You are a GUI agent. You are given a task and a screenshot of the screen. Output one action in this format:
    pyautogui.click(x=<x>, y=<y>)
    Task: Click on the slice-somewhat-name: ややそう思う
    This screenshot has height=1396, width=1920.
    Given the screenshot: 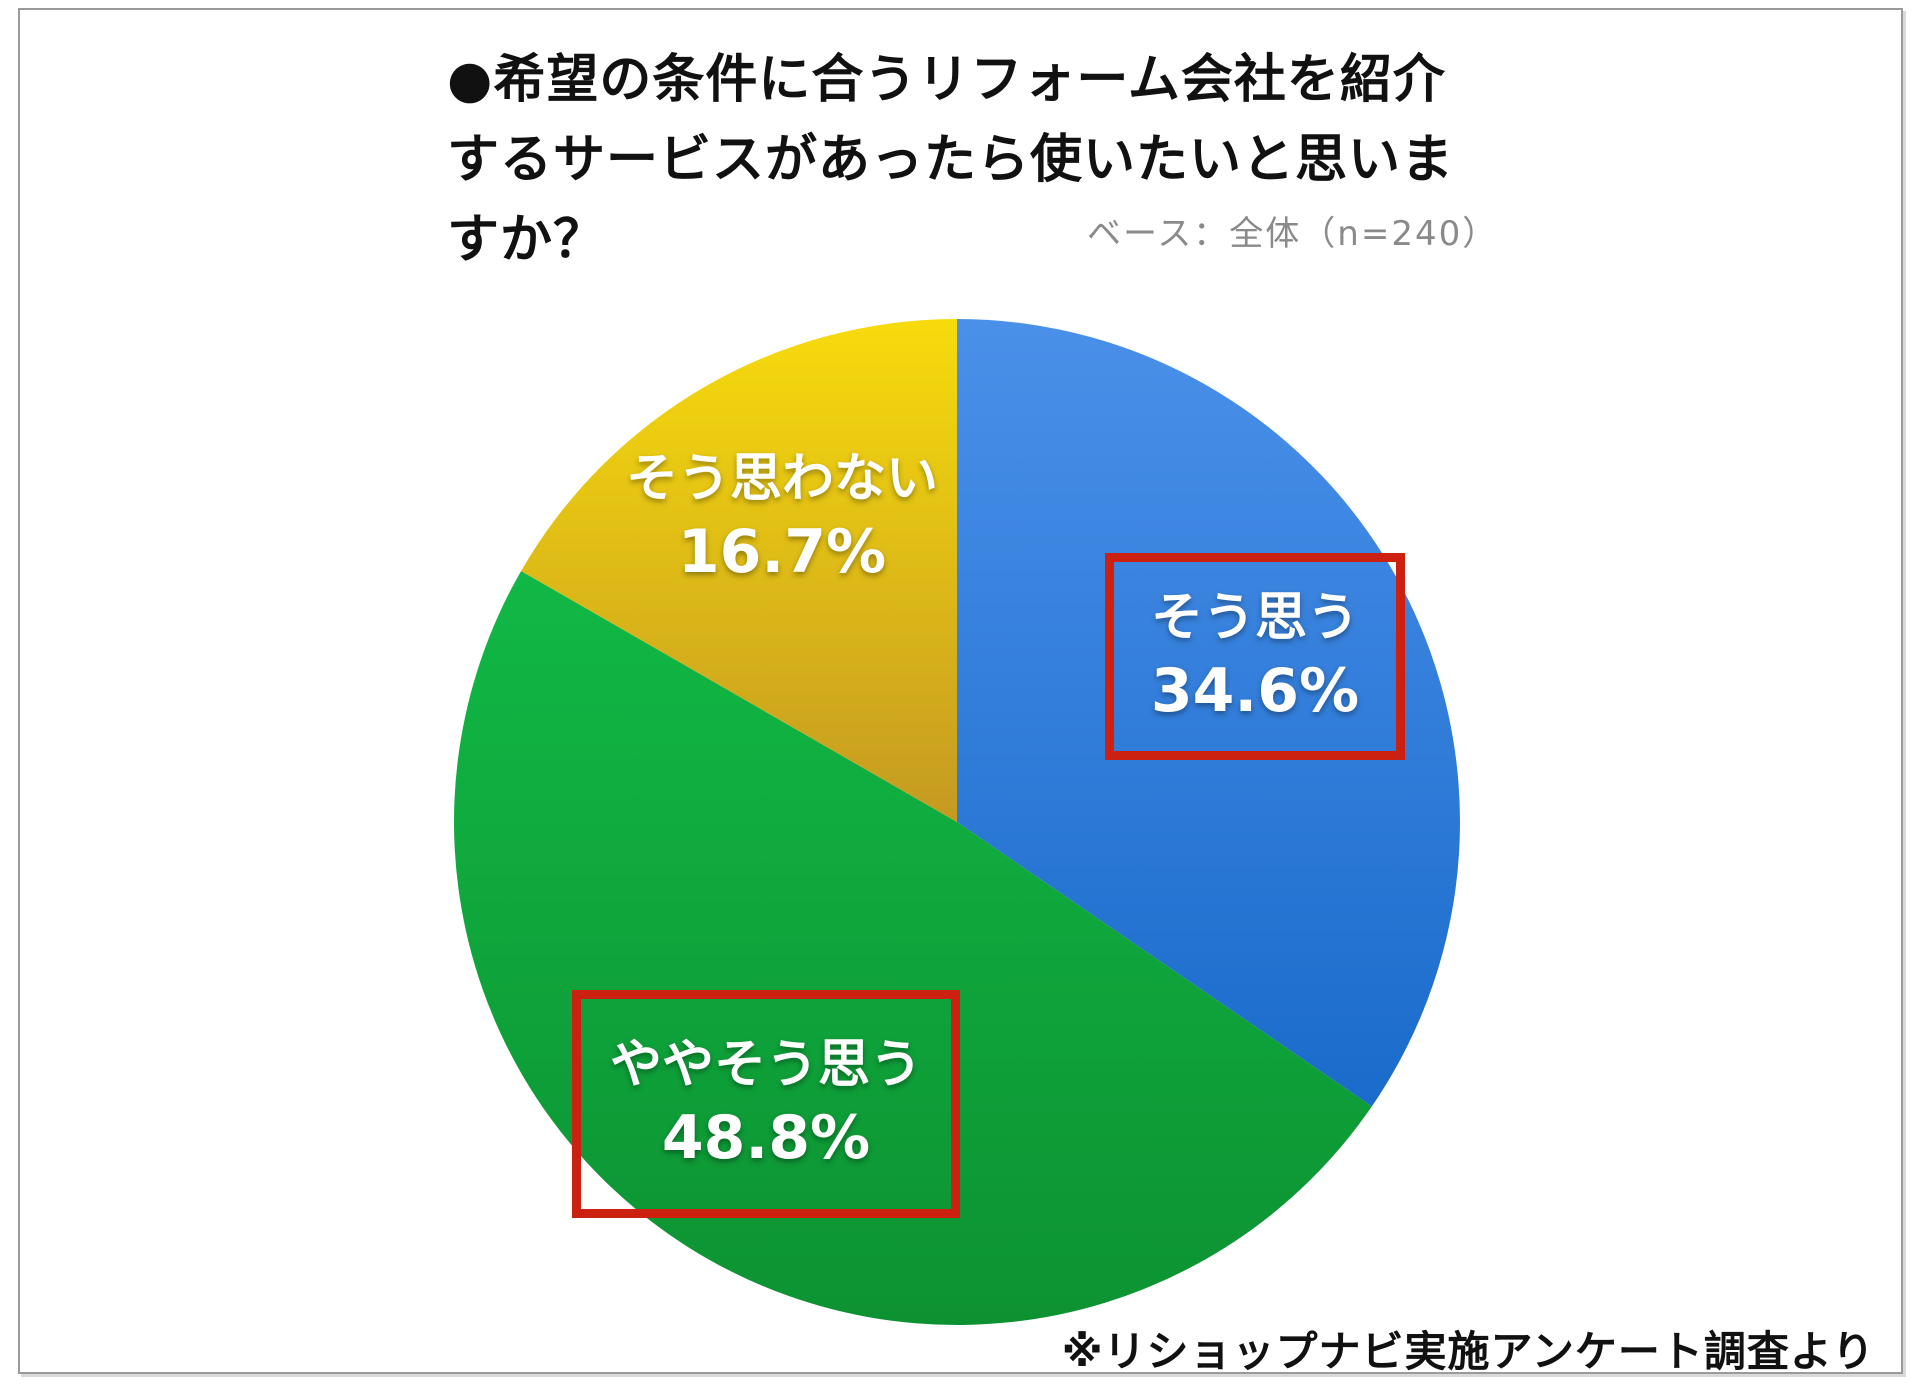 What is the action you would take?
    pyautogui.click(x=765, y=1065)
    